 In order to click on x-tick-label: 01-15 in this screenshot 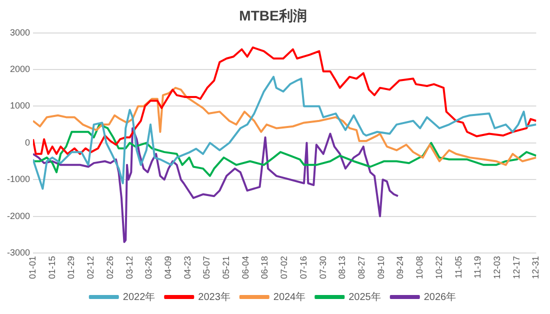, I will do `click(51, 268)`.